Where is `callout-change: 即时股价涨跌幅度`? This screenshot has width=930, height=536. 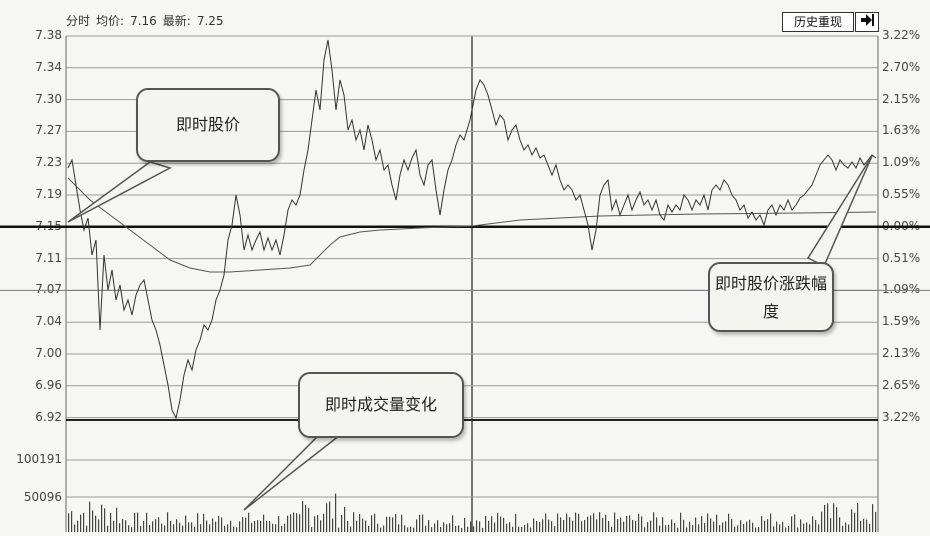 callout-change: 即时股价涨跌幅度 is located at coordinates (771, 297).